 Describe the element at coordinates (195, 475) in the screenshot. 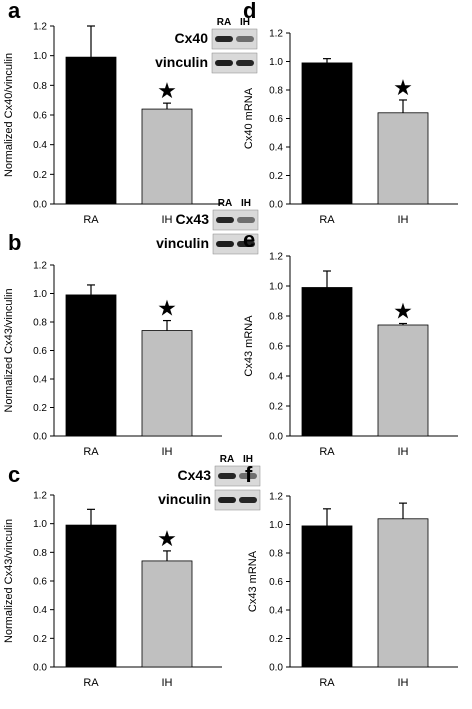

I see `blot-row-label: Cx43` at that location.